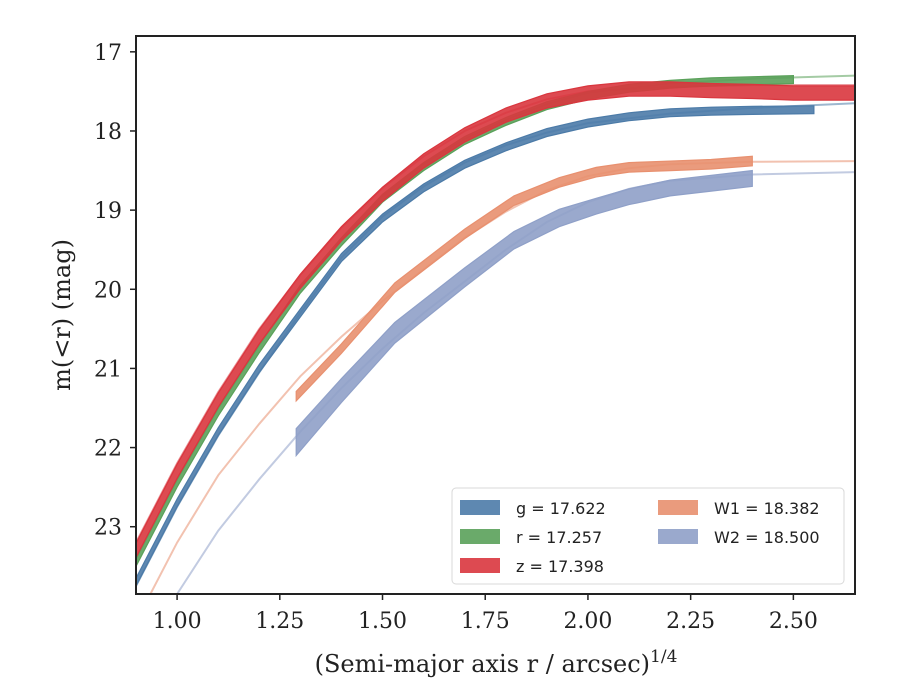  What do you see at coordinates (559, 537) in the screenshot?
I see `legend-label: r = 17.257` at bounding box center [559, 537].